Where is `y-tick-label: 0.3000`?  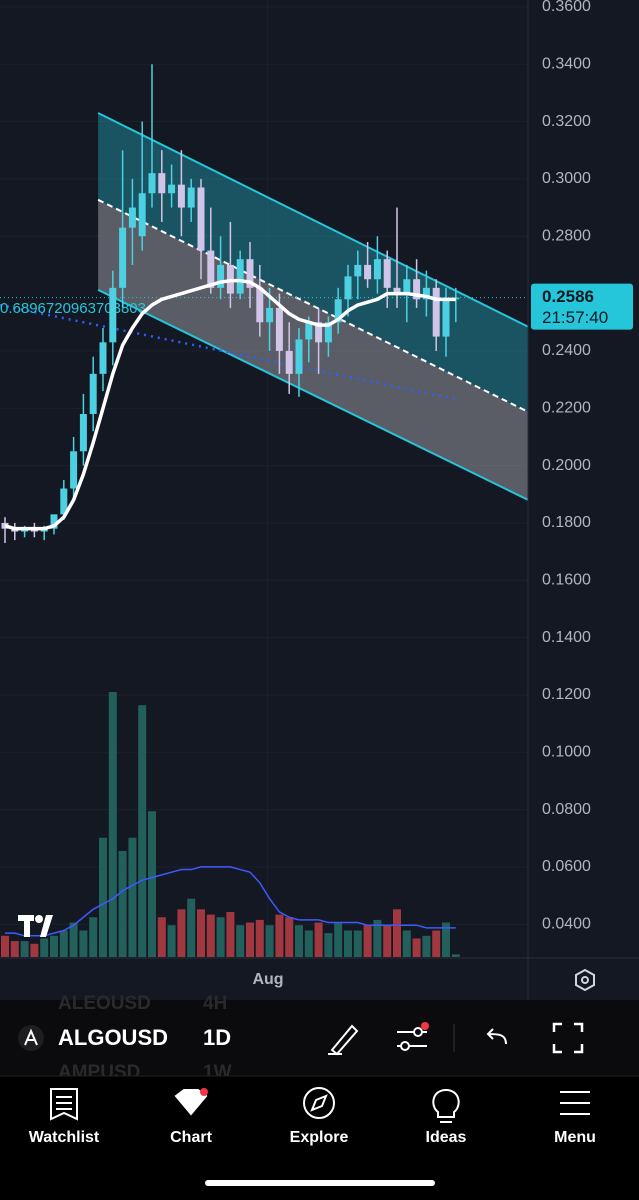 y-tick-label: 0.3000 is located at coordinates (566, 178).